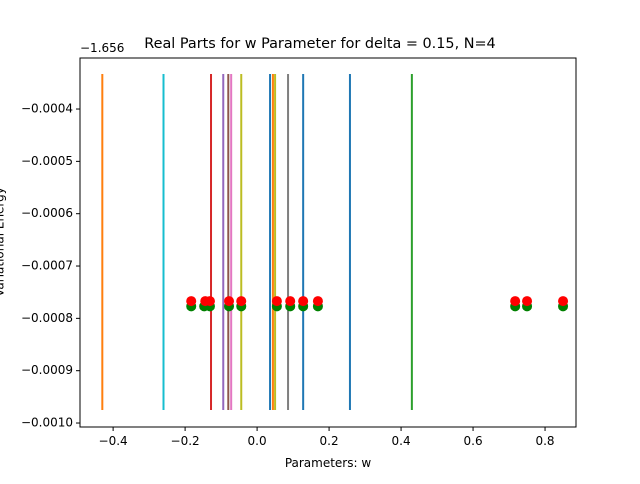 Image resolution: width=640 pixels, height=484 pixels. What do you see at coordinates (47, 266) in the screenshot?
I see `y-tick-label: −0.0007` at bounding box center [47, 266].